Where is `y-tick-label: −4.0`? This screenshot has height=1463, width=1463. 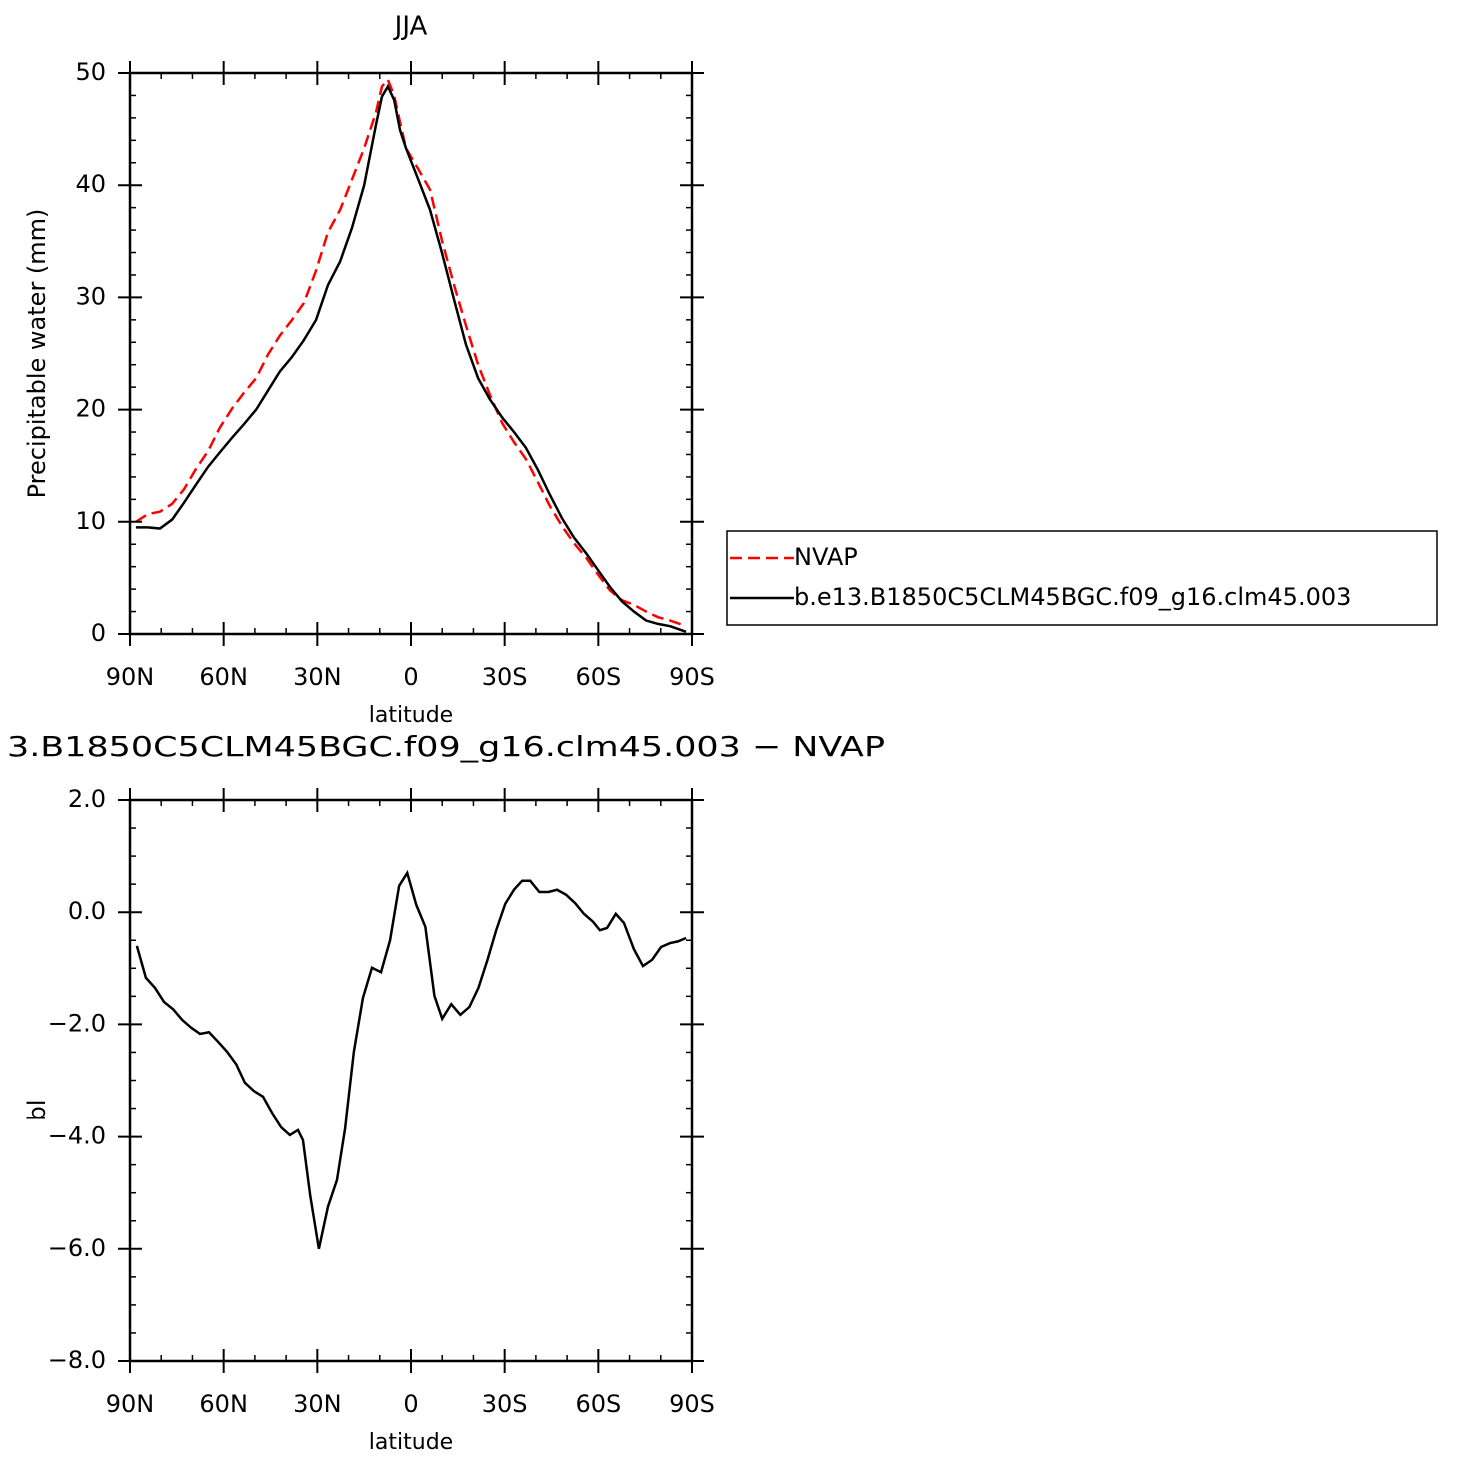
y-tick-label: −4.0 is located at coordinates (77, 1136).